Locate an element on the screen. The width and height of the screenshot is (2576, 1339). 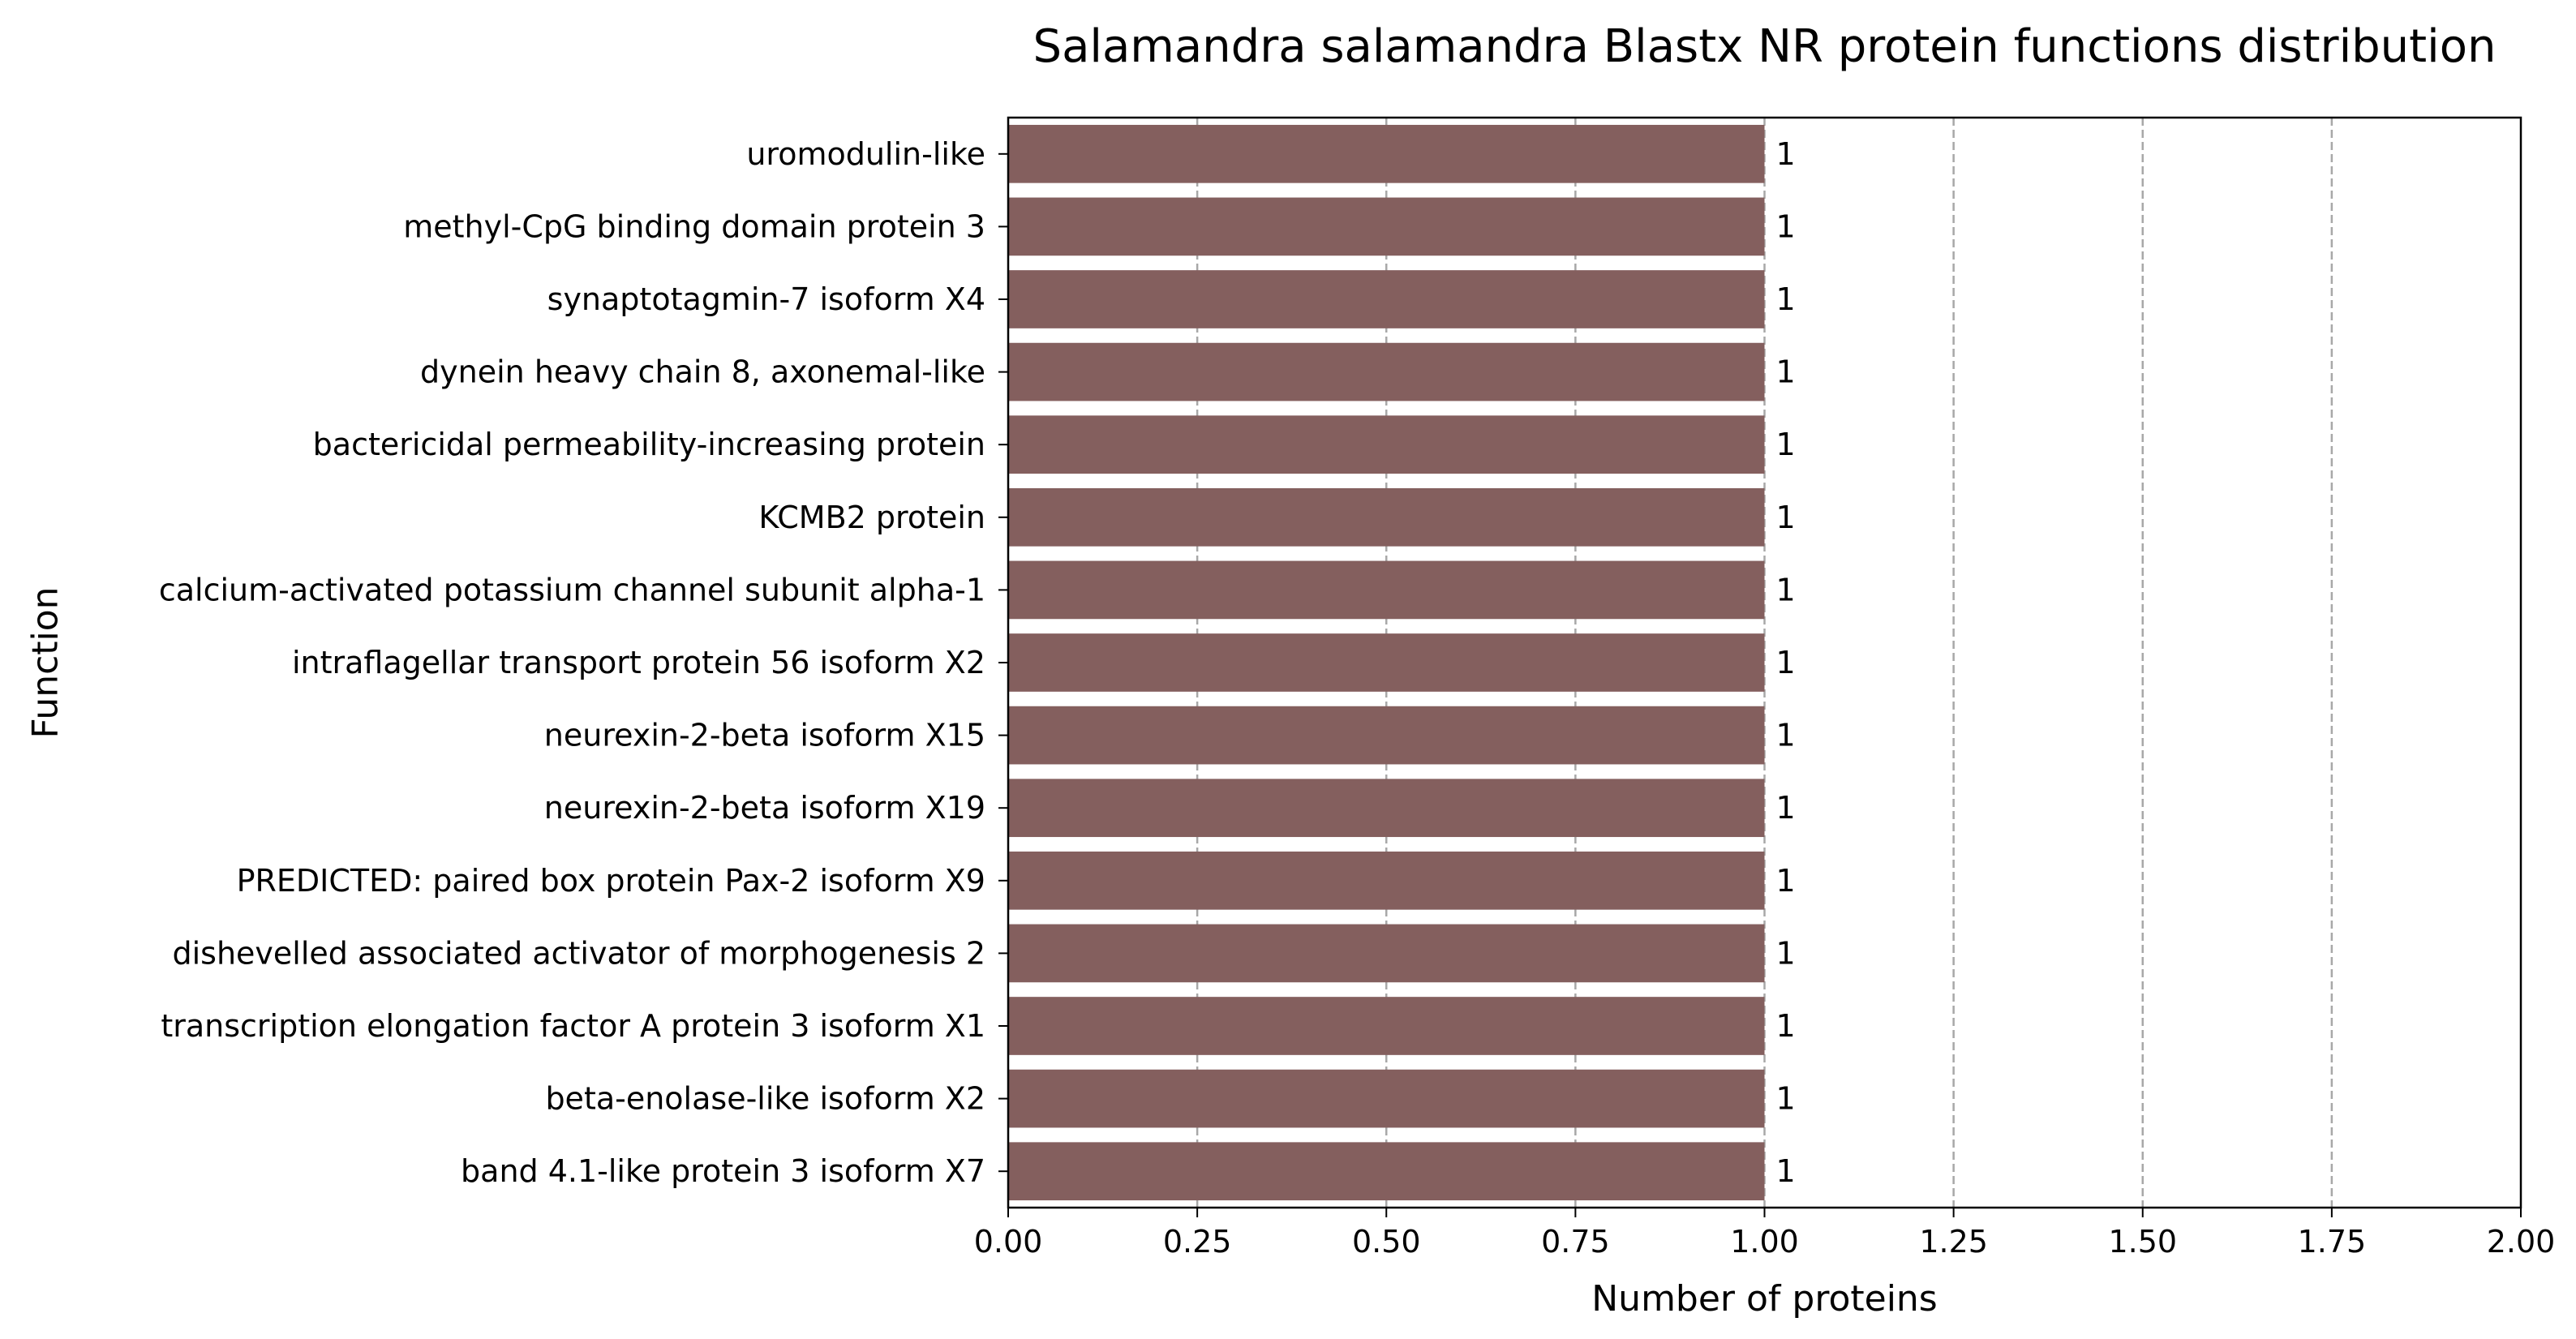
x-tick-label: 0.25 is located at coordinates (1197, 1242).